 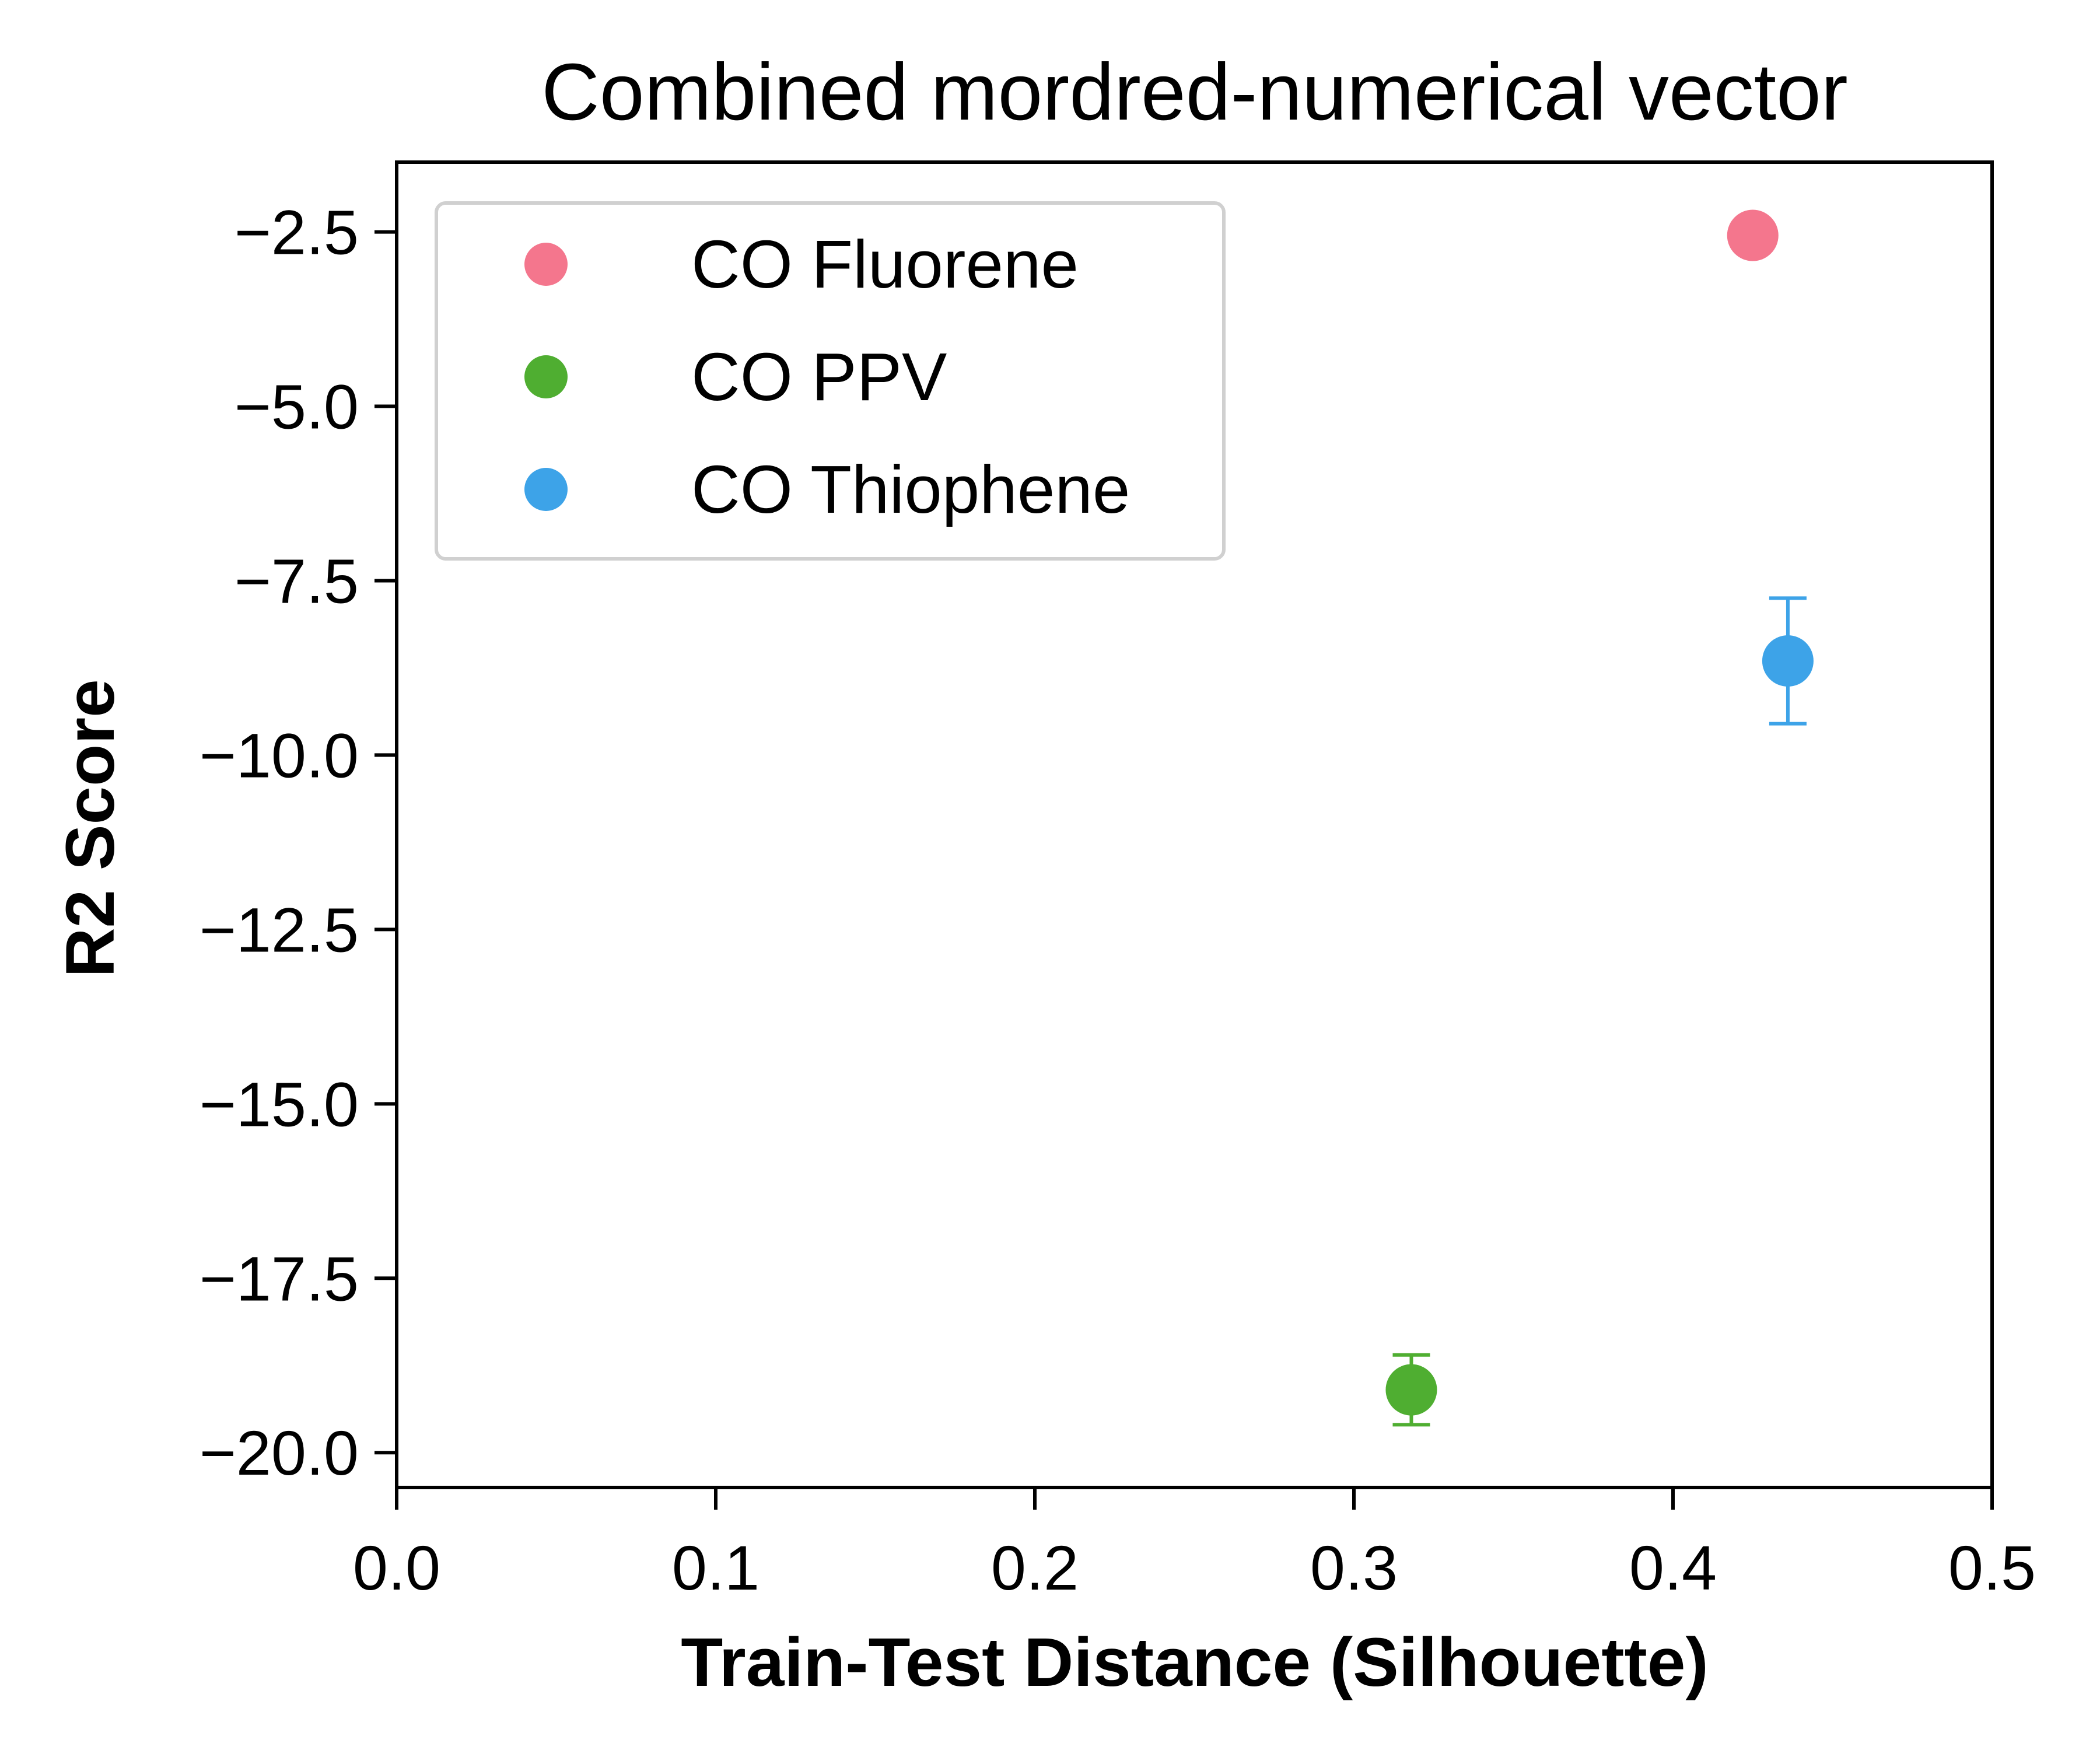 What do you see at coordinates (396, 1567) in the screenshot?
I see `x-tick-label: 0.0` at bounding box center [396, 1567].